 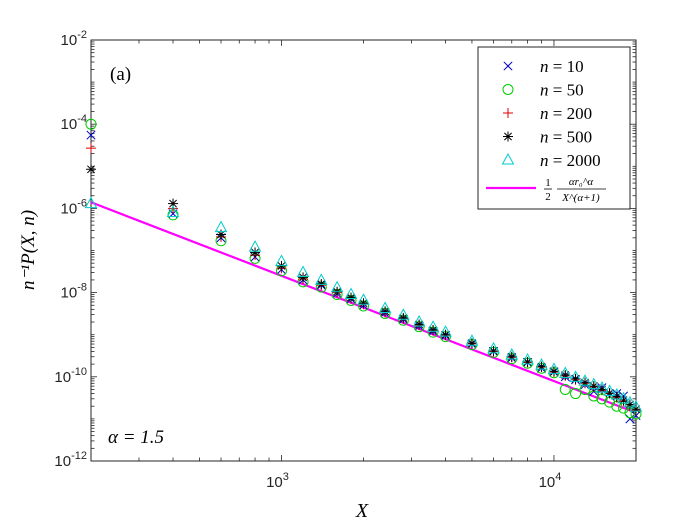 What do you see at coordinates (277, 481) in the screenshot?
I see `x-tick-label: 10³` at bounding box center [277, 481].